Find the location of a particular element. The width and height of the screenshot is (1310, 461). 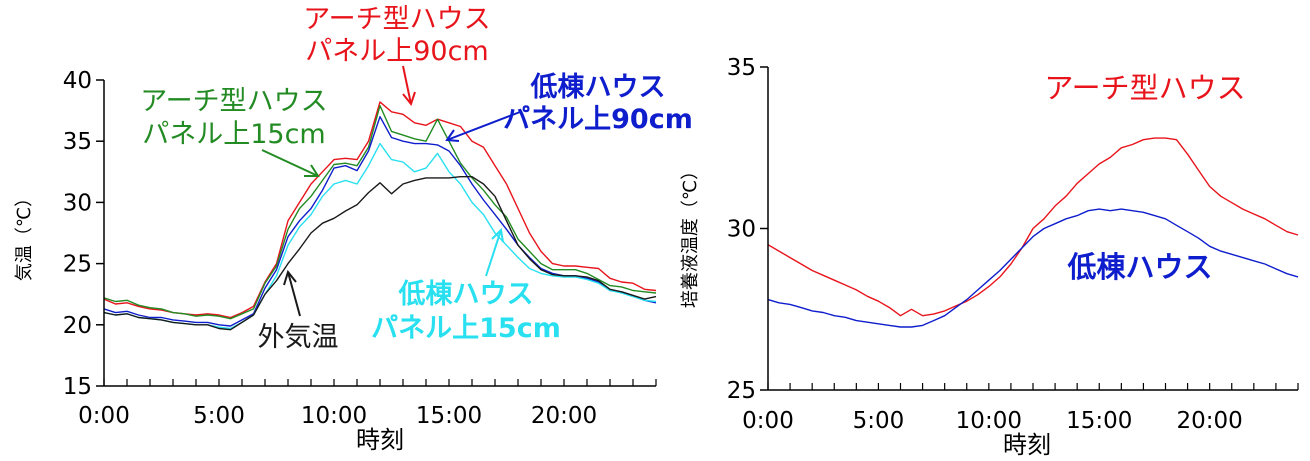

annotation-arch-15cm-line2: パネル上15cm is located at coordinates (234, 134).